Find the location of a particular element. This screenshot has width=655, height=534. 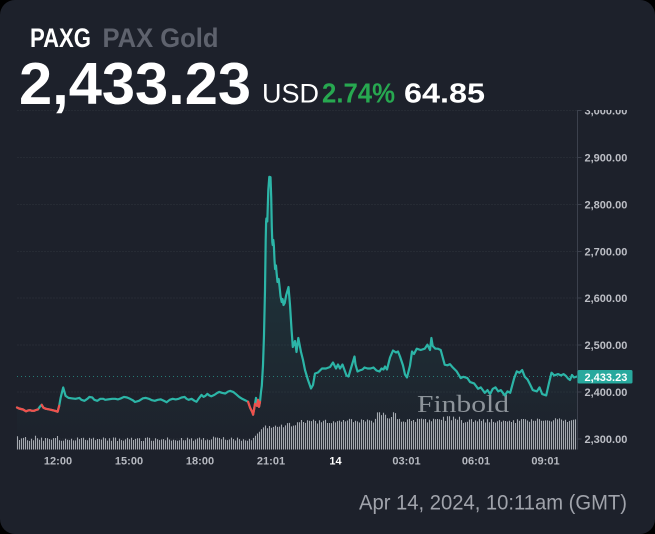

svg-text: 18:00 is located at coordinates (200, 462).